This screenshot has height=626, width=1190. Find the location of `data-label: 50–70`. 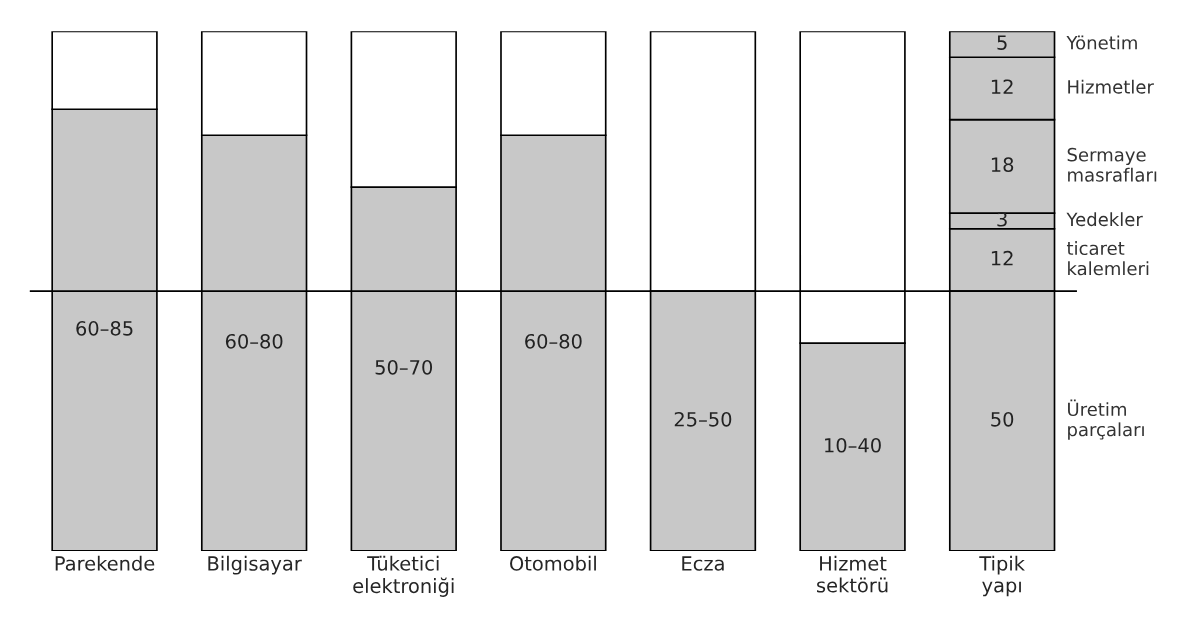

data-label: 50–70 is located at coordinates (404, 367).